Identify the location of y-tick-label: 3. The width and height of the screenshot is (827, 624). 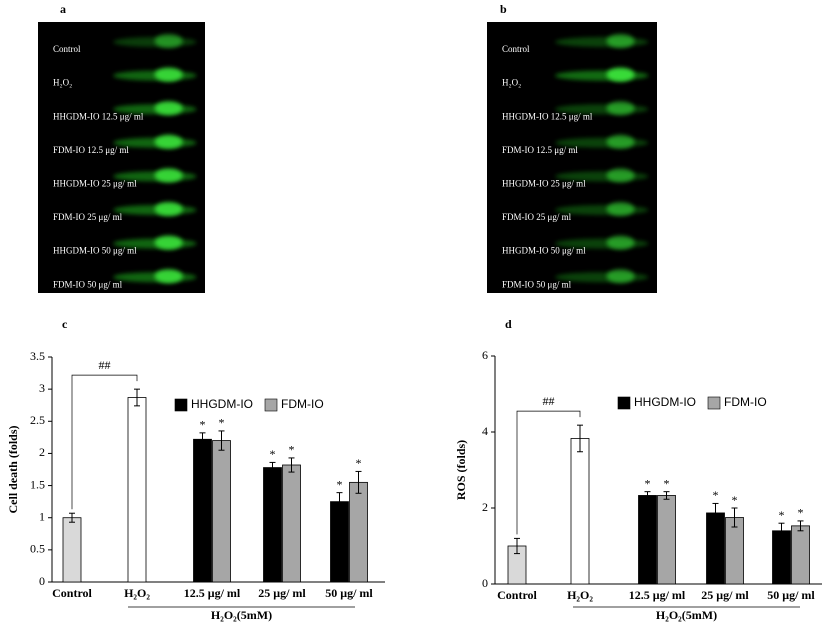
(42, 388).